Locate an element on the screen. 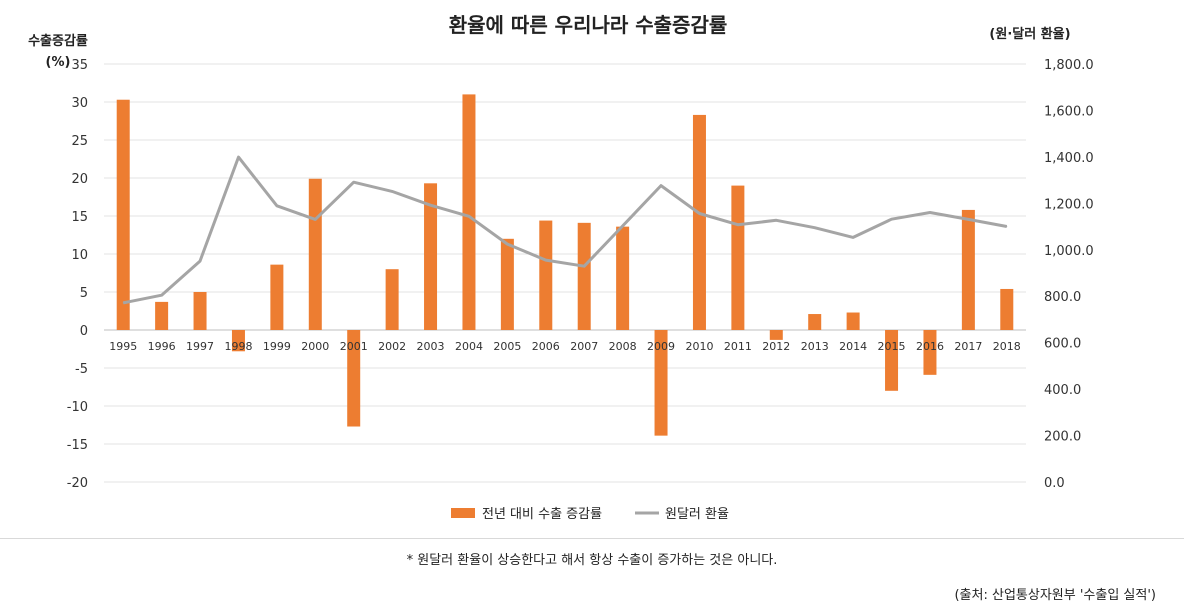 Image resolution: width=1184 pixels, height=611 pixels. x-tick-label: 2008 is located at coordinates (623, 346).